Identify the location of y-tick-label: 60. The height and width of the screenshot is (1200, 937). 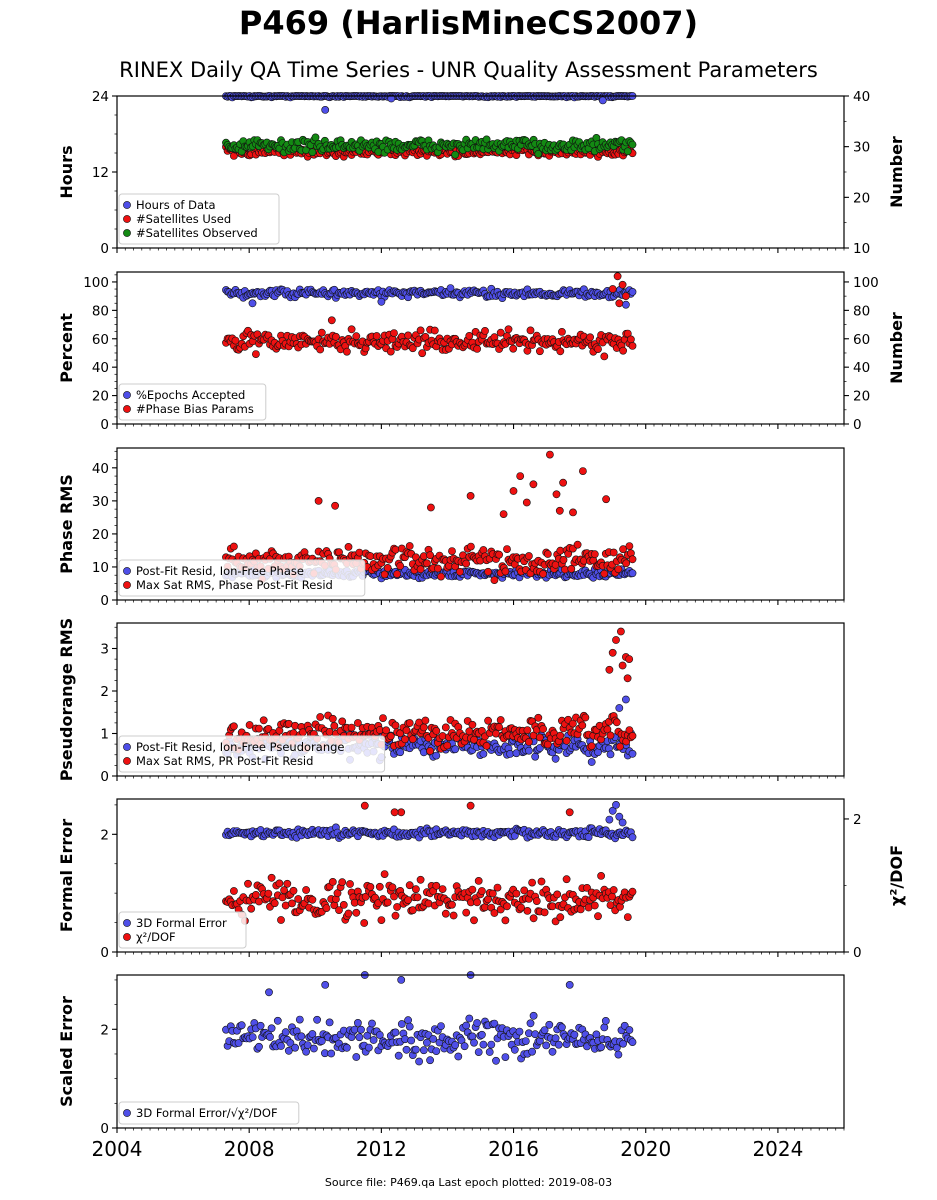
(100, 340).